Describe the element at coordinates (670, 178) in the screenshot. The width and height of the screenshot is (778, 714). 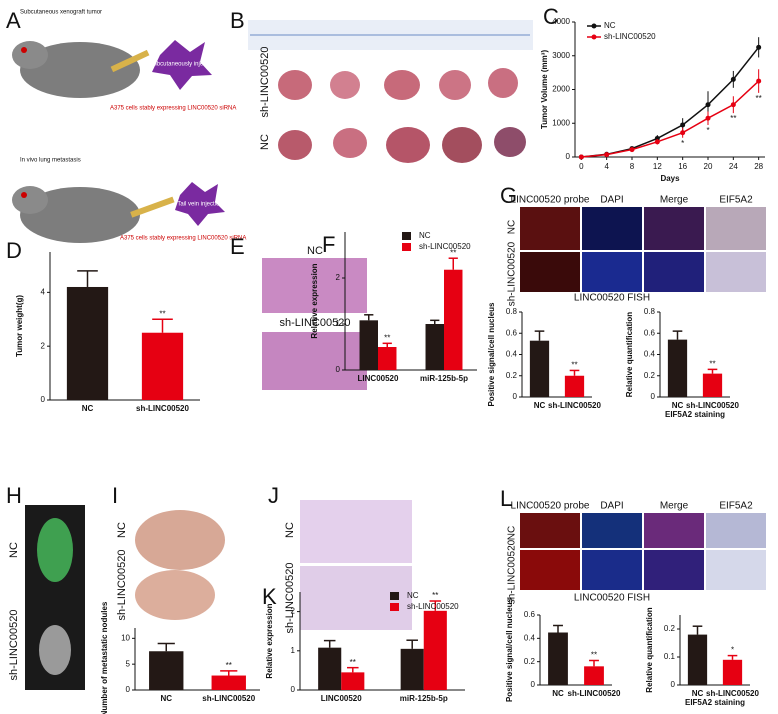
I see `x-axis-label: Days` at that location.